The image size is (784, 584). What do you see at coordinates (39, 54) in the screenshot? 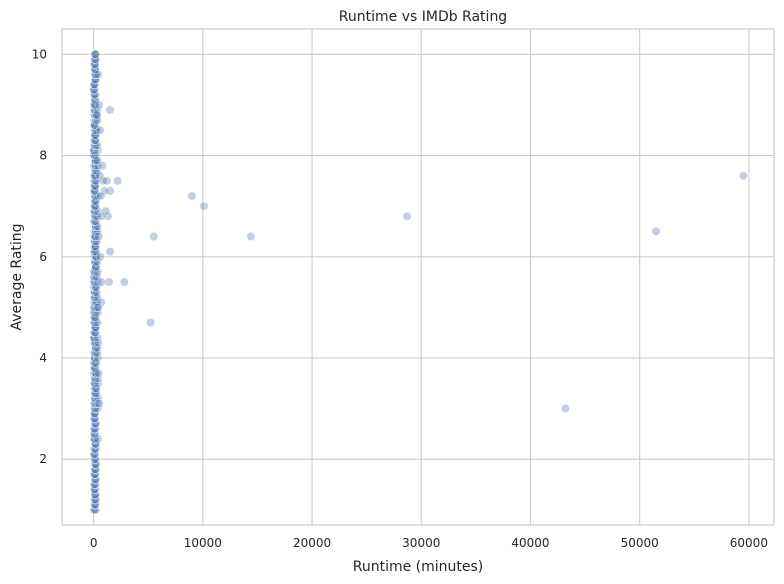
I see `y-tick-label: 10` at bounding box center [39, 54].